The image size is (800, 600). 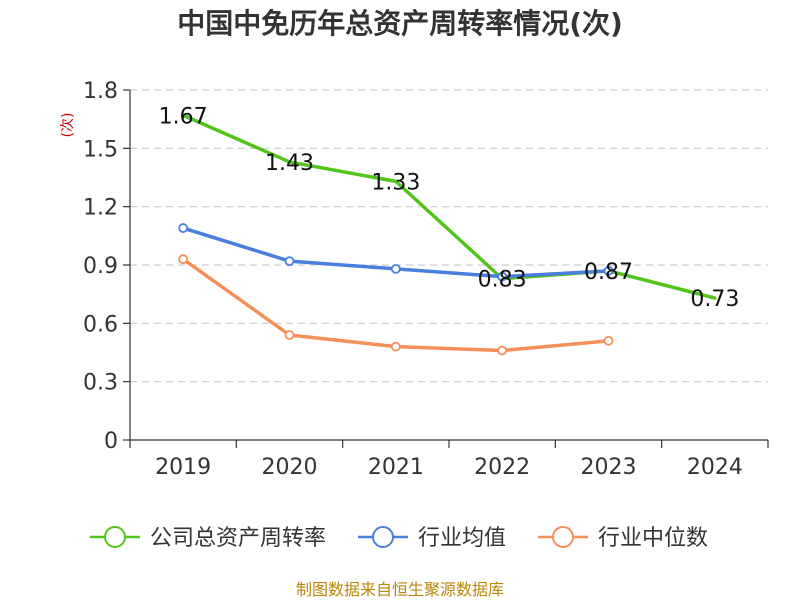 I want to click on x-tick-label: 2019, so click(x=183, y=467).